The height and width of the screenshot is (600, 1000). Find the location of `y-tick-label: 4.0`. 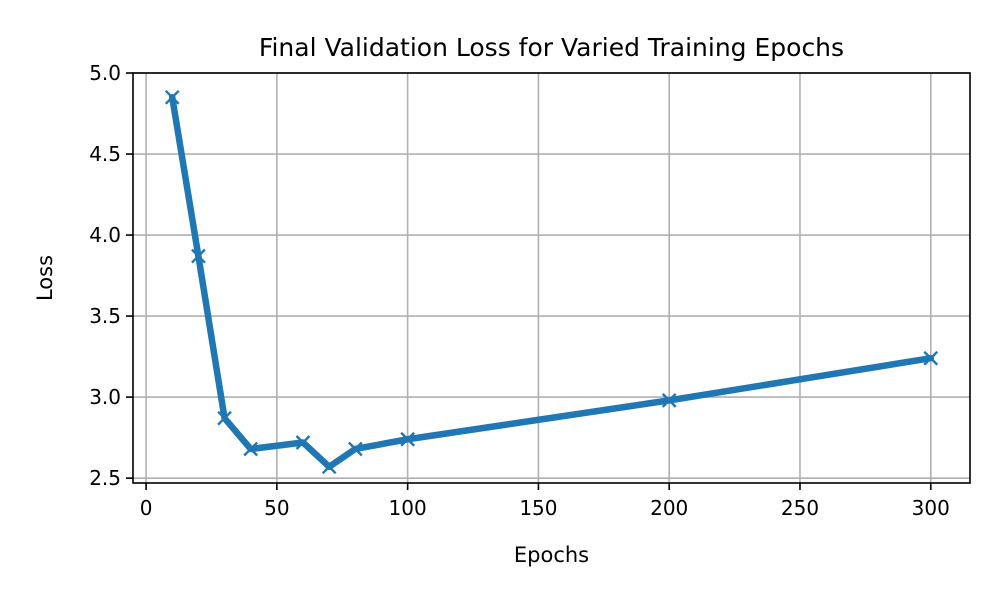

y-tick-label: 4.0 is located at coordinates (105, 235).